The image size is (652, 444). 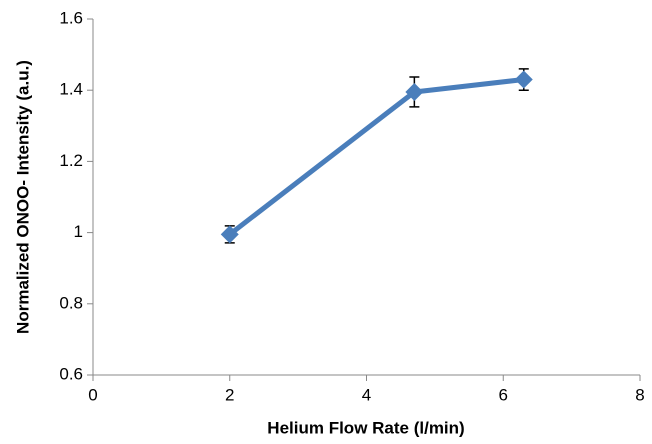 What do you see at coordinates (366, 394) in the screenshot?
I see `x-tick-label: 4` at bounding box center [366, 394].